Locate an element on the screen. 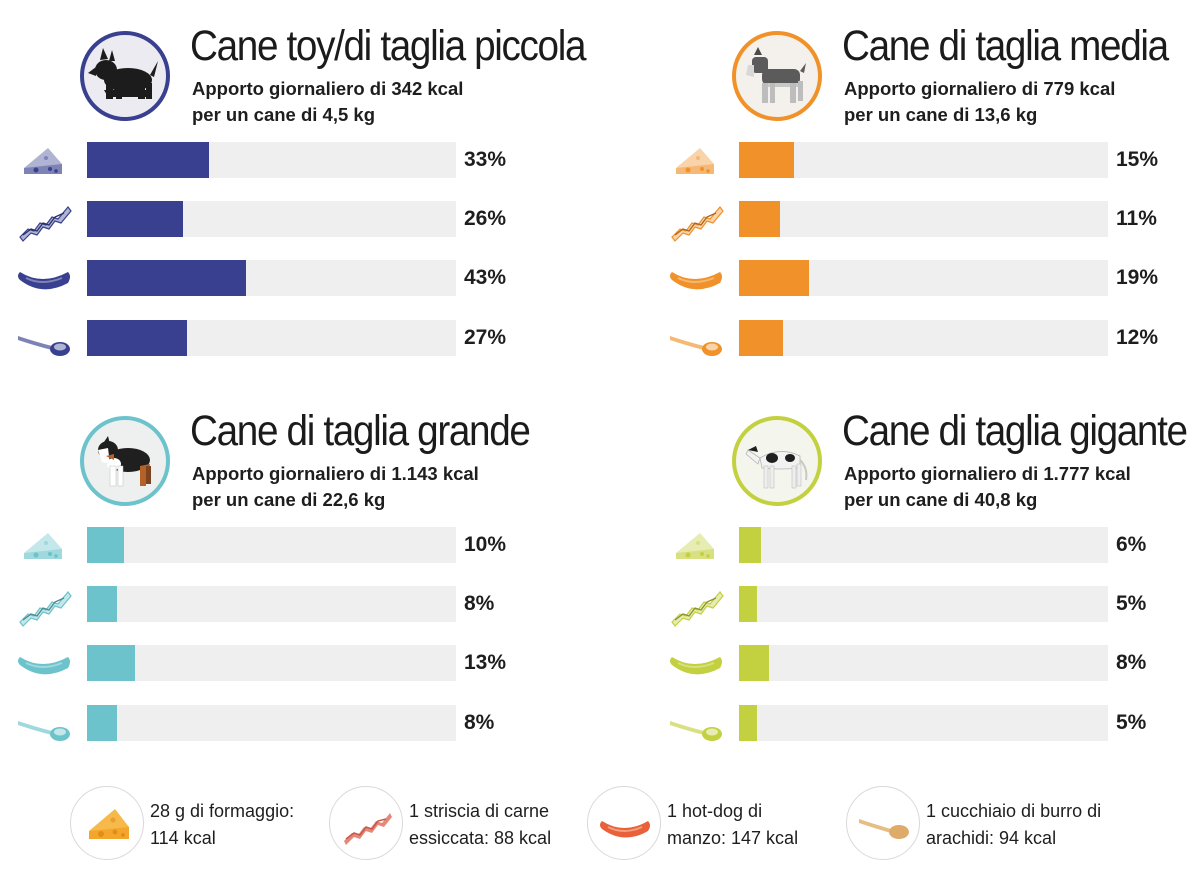 Image resolution: width=1200 pixels, height=880 pixels. data-label: 26% is located at coordinates (485, 218).